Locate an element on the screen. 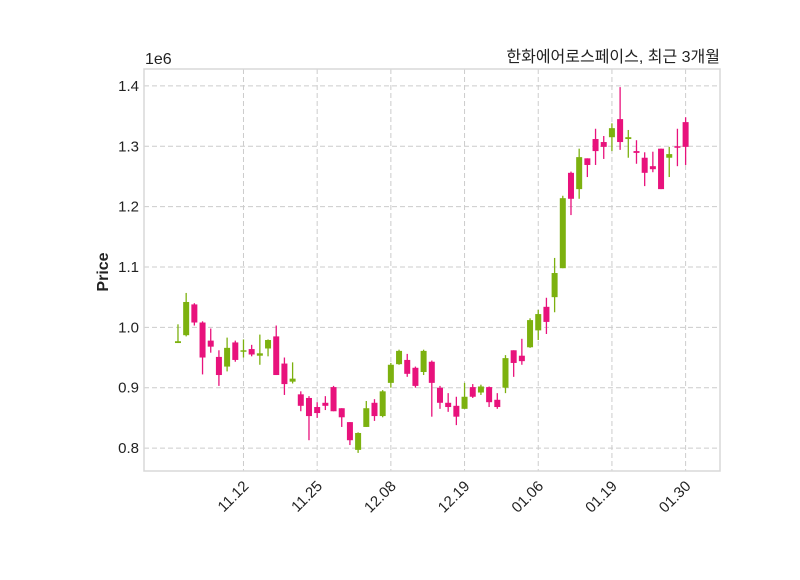 The image size is (800, 580). y-tick-label: 1.1 is located at coordinates (128, 267).